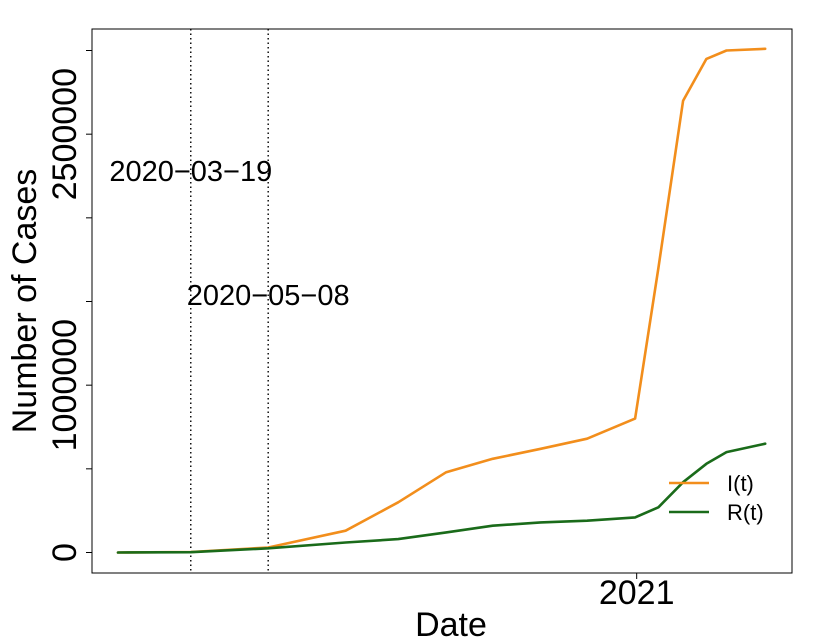 The width and height of the screenshot is (830, 642). What do you see at coordinates (25, 301) in the screenshot?
I see `y-axis-title: Number of Cases` at bounding box center [25, 301].